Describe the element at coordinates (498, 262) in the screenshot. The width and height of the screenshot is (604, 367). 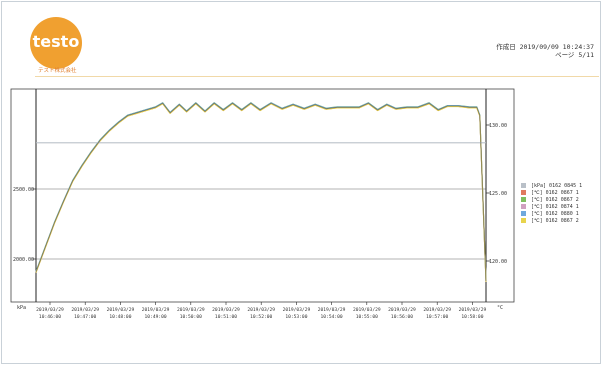
I see `right-tick-label: 120.00` at that location.